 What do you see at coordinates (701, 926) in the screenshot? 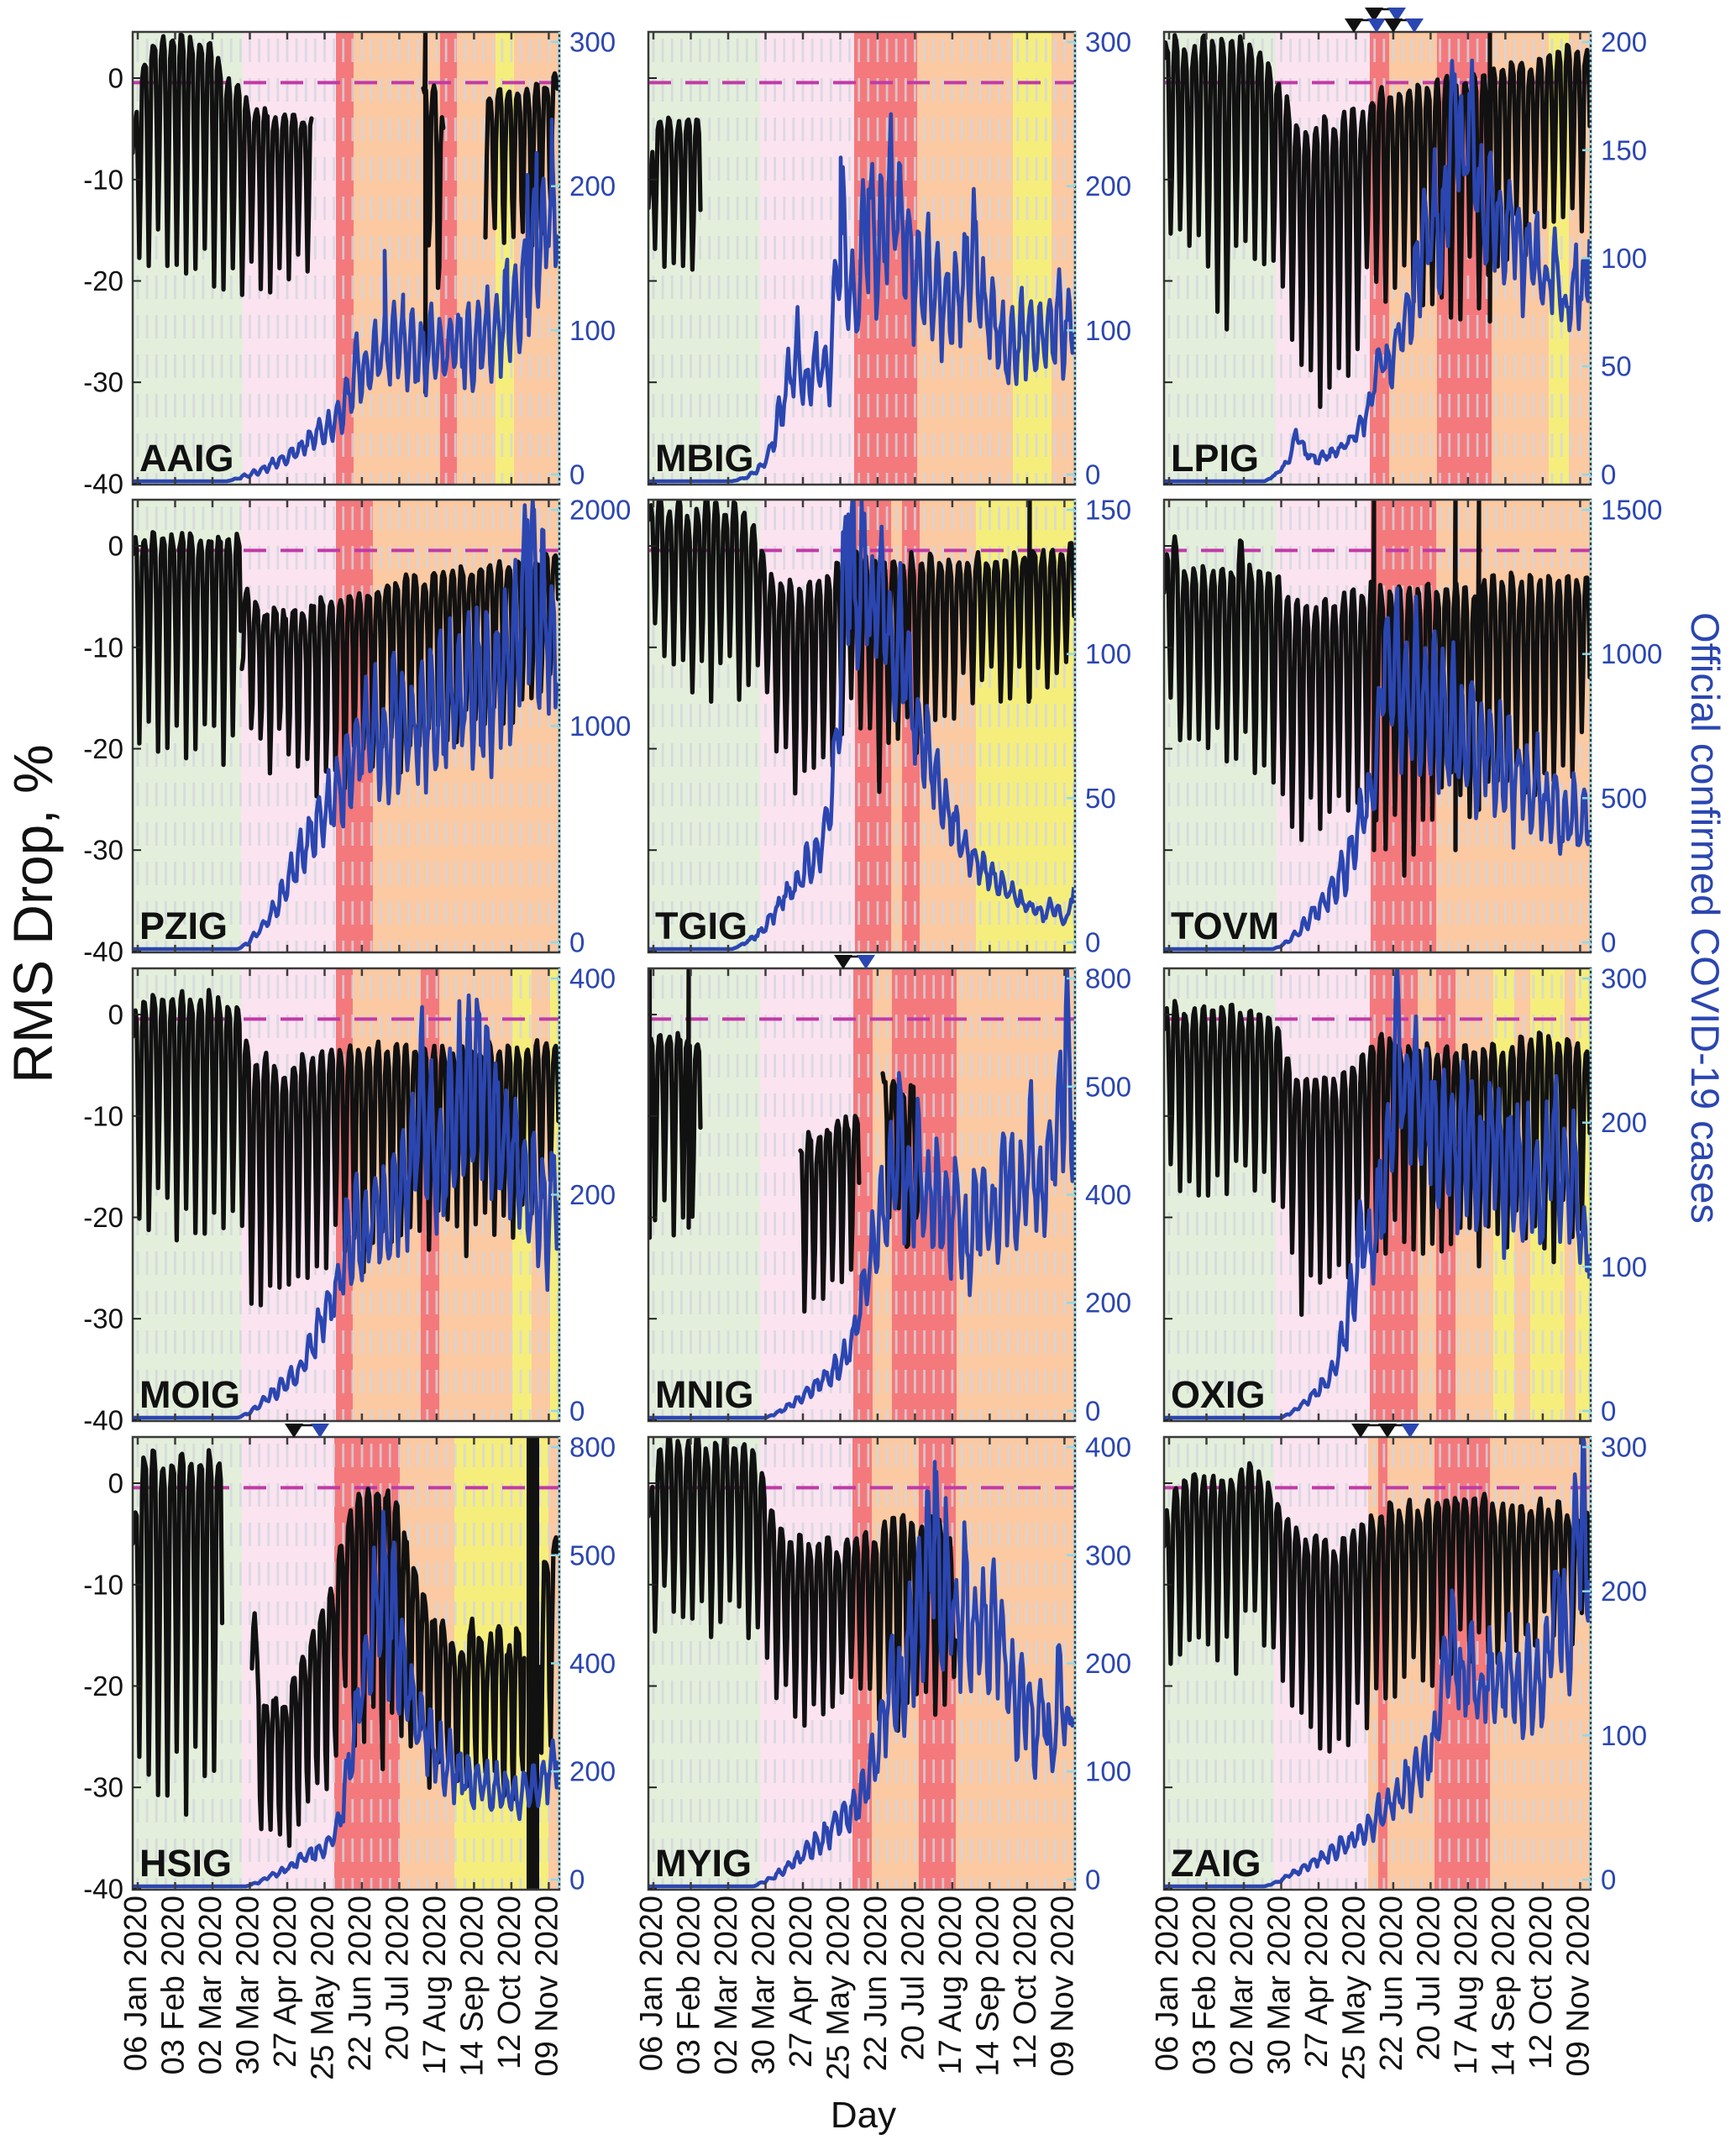
I see `svg-text: TGIG` at bounding box center [701, 926].